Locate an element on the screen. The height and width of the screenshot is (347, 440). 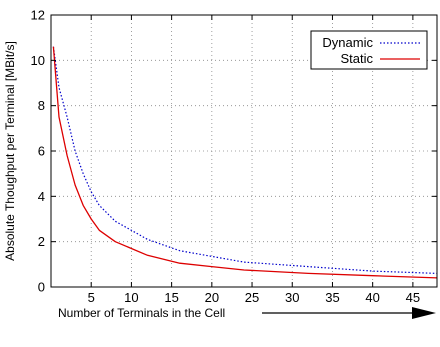
x-tick-label-15: 15 is located at coordinates (171, 297).